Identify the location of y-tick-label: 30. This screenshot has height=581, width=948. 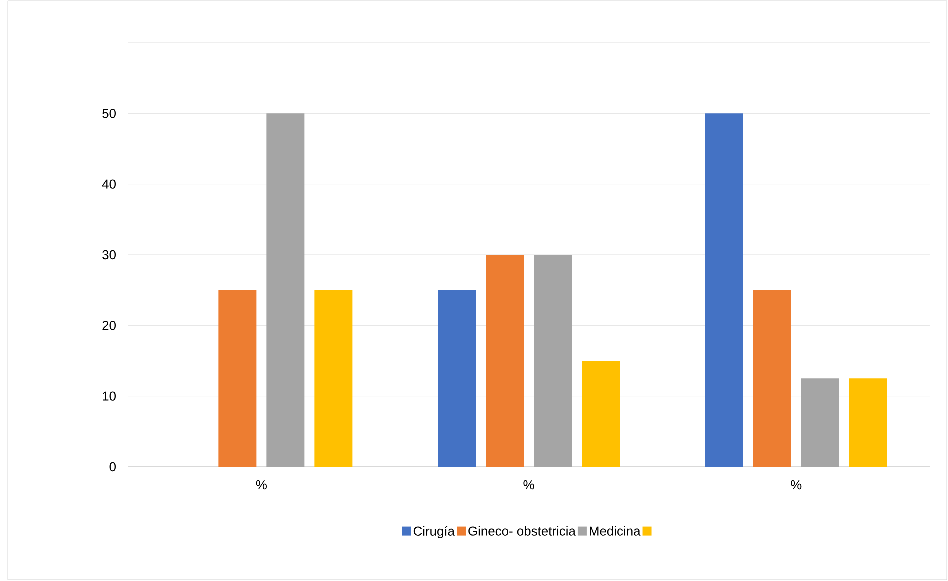
(109, 255).